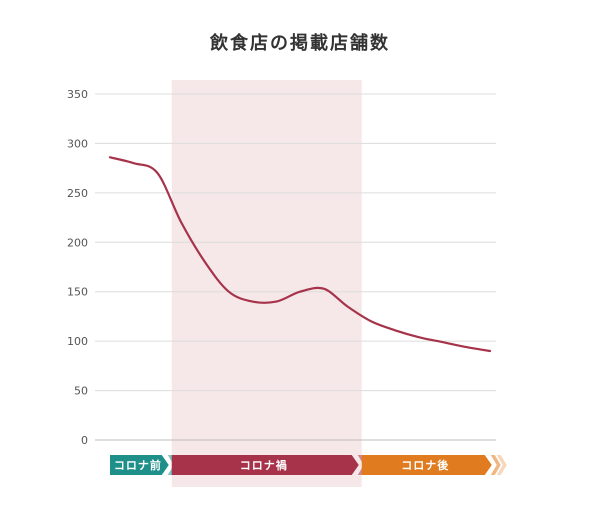 Image resolution: width=595 pixels, height=528 pixels. I want to click on y-tick-label: 0, so click(84, 440).